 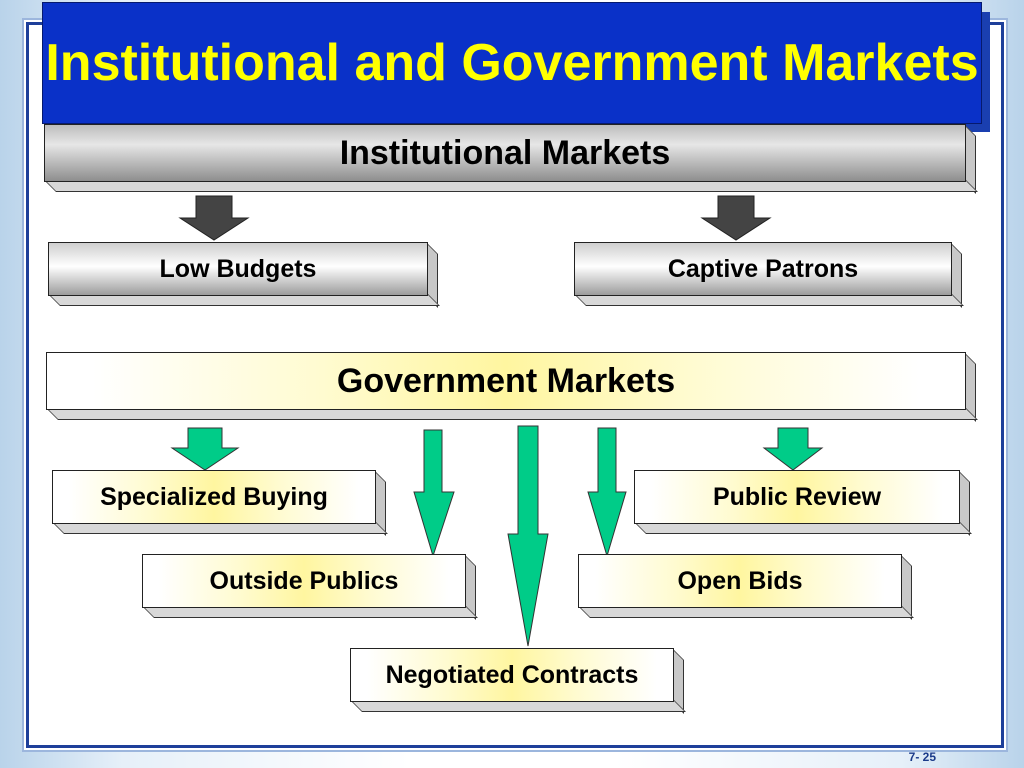 I want to click on negotiated-contracts-label: Negotiated Contracts, so click(x=512, y=675).